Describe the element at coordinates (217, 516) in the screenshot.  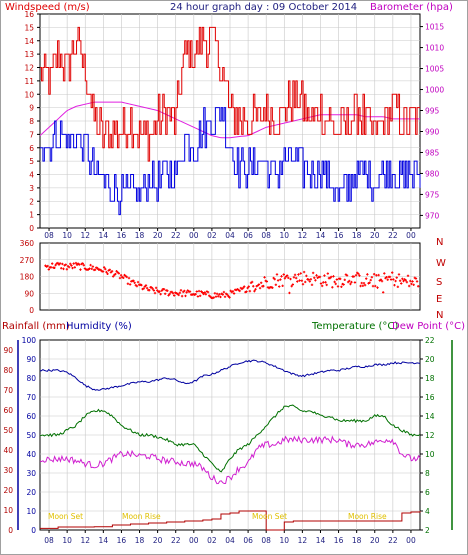
I see `moon-events: Moon Set Moon Rise Moon Set Moon Rise` at that location.